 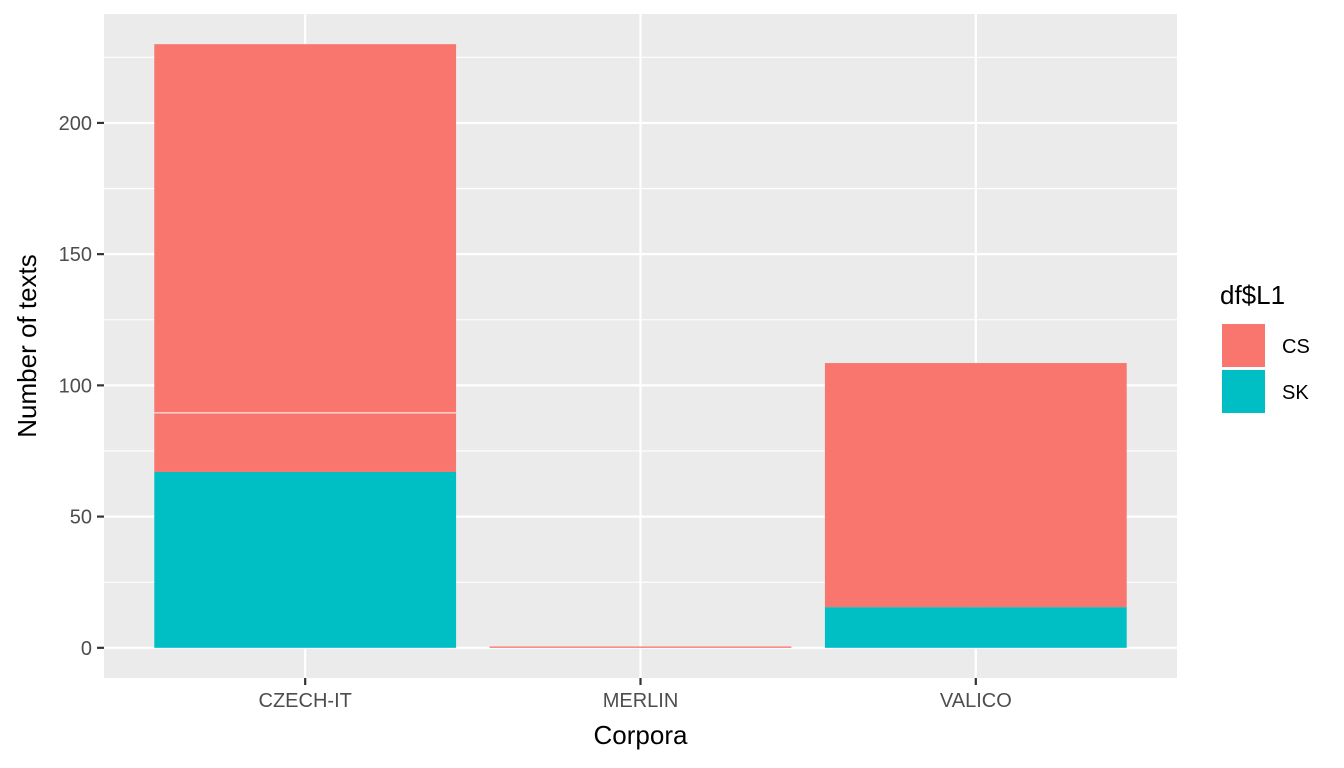 What do you see at coordinates (75, 255) in the screenshot?
I see `y-tick-label: 150` at bounding box center [75, 255].